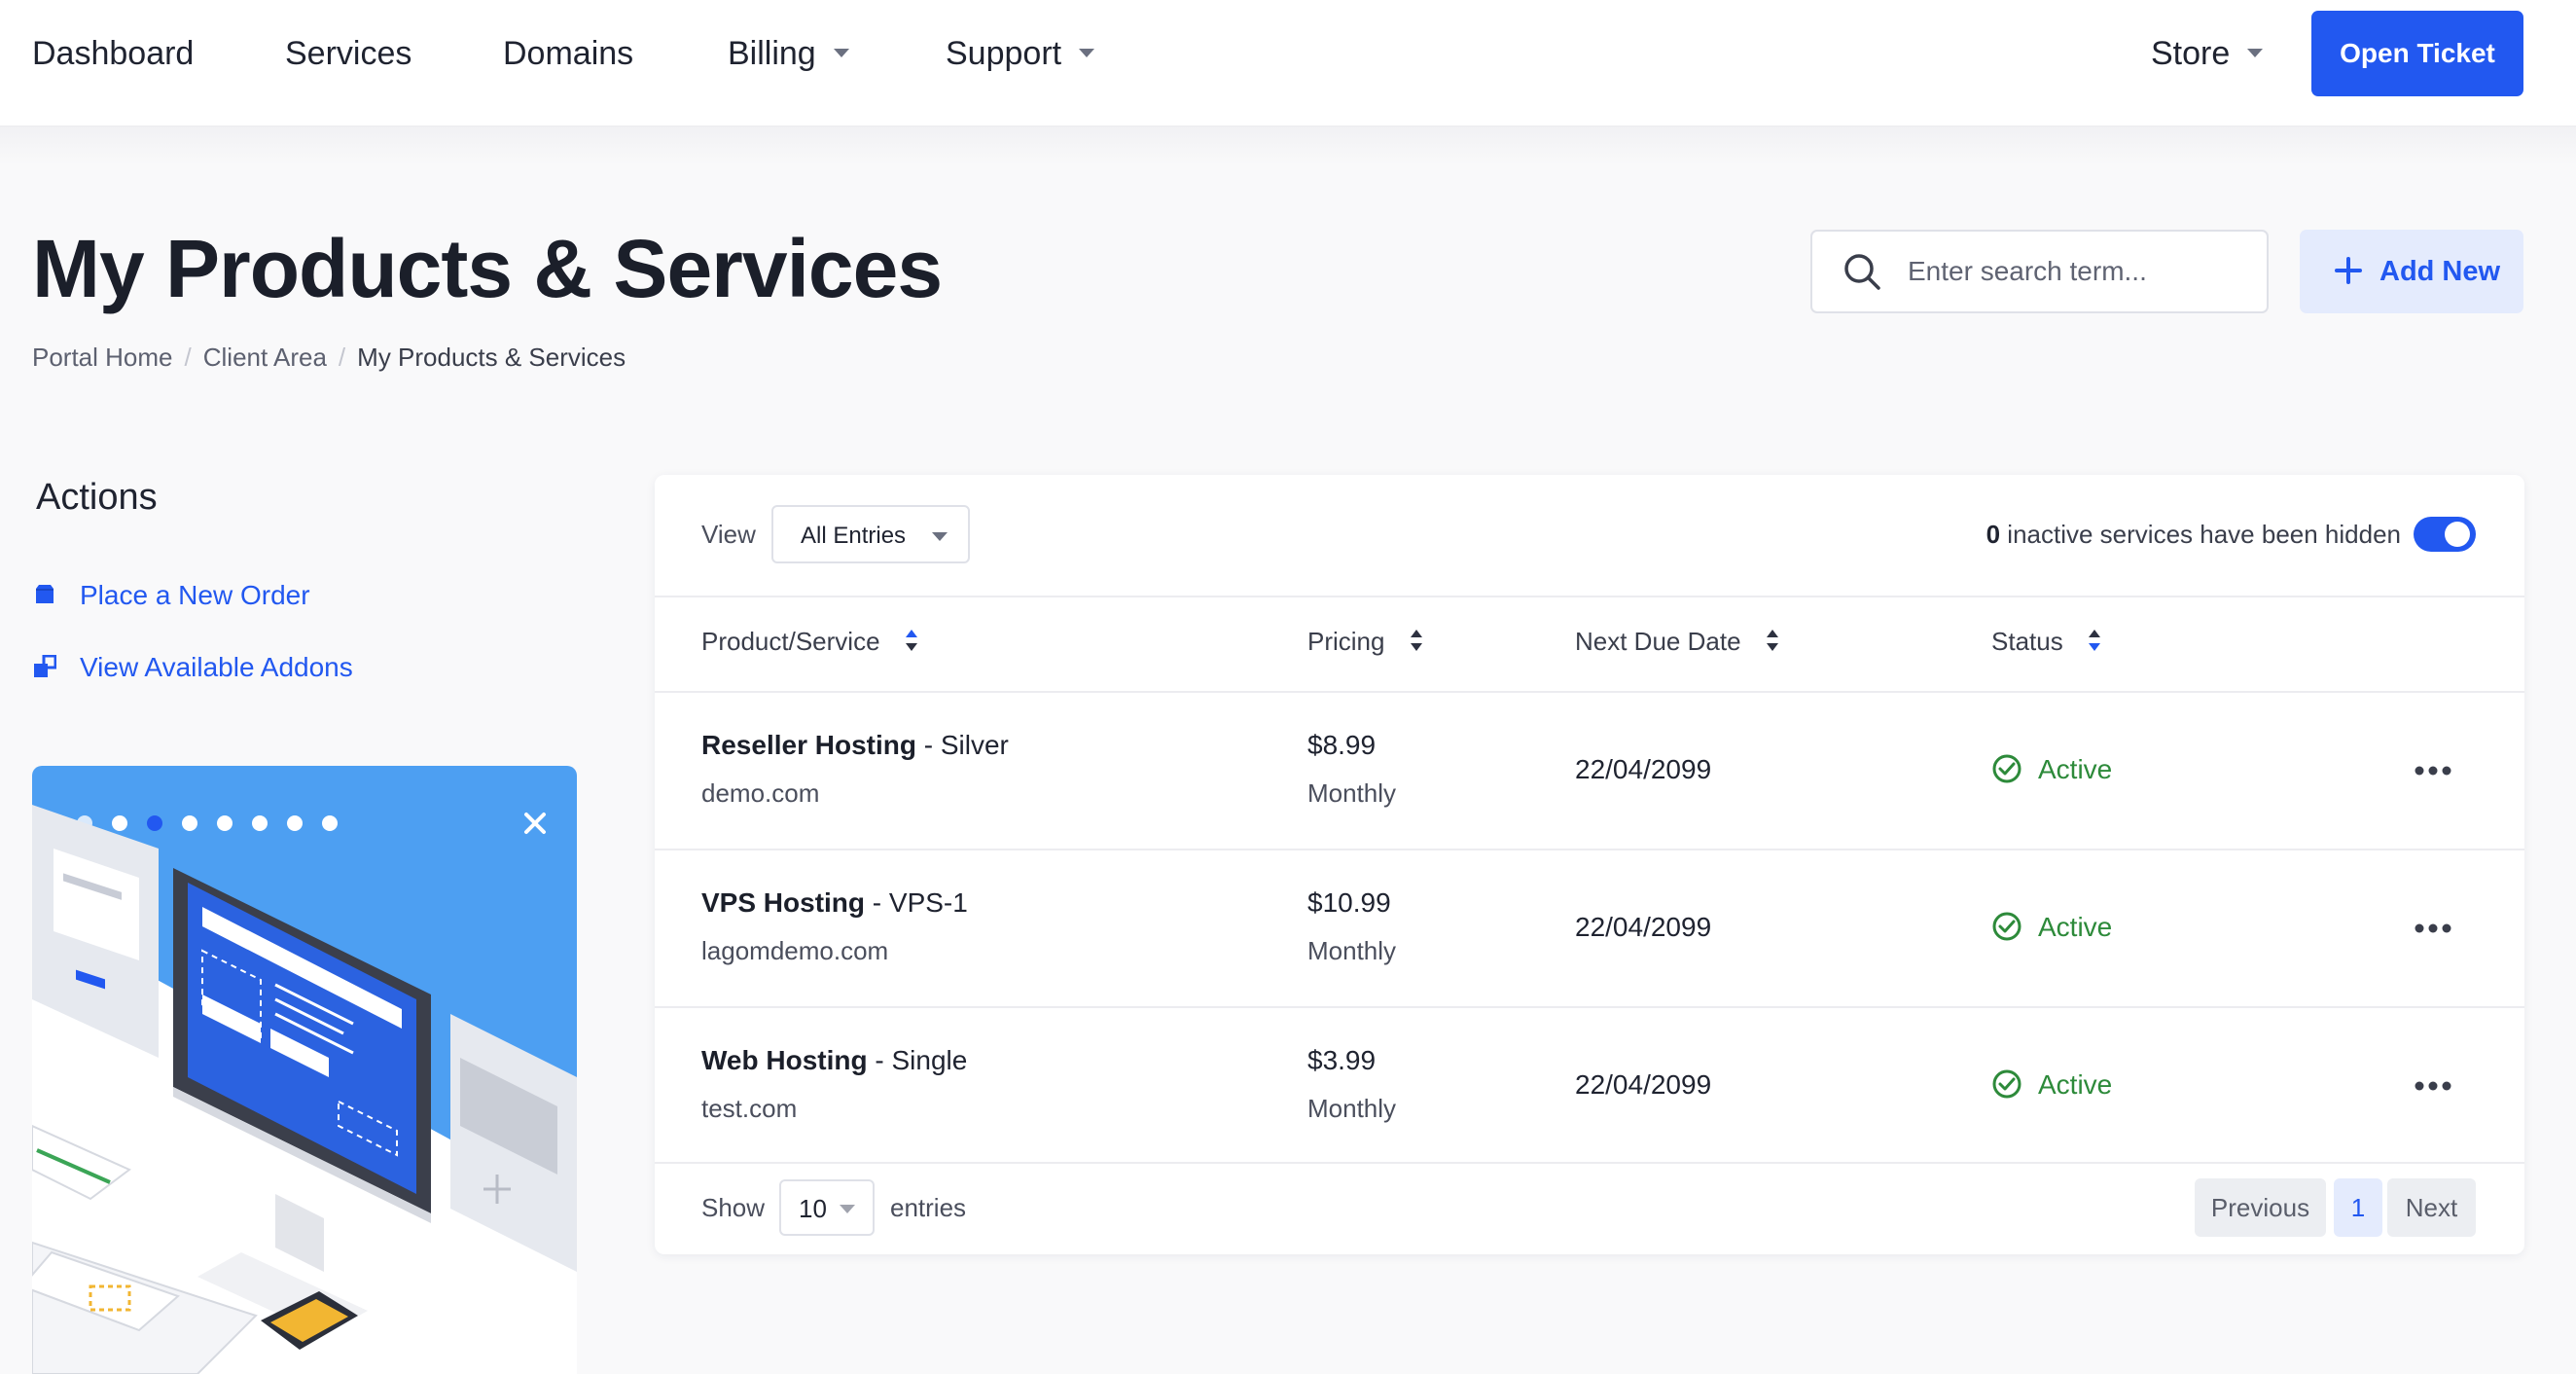 This screenshot has width=2576, height=1374. I want to click on product-domain: lagomdemo.com, so click(795, 951).